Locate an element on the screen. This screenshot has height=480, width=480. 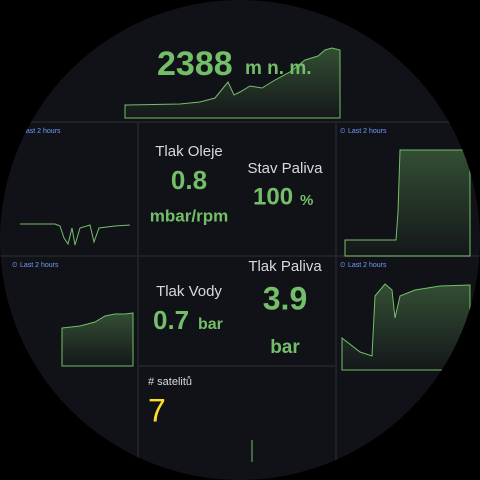
fuel-label: Stav Paliva is located at coordinates (285, 168).